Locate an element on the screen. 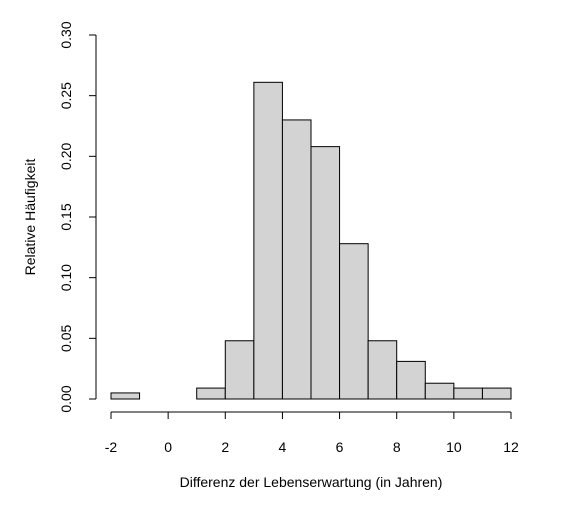 This screenshot has width=565, height=510. y-tick-label: 0.00 is located at coordinates (66, 398).